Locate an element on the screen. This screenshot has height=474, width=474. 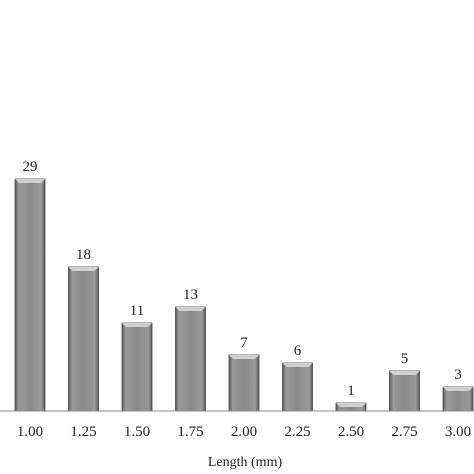
x-tick-label: 2.75 is located at coordinates (404, 432).